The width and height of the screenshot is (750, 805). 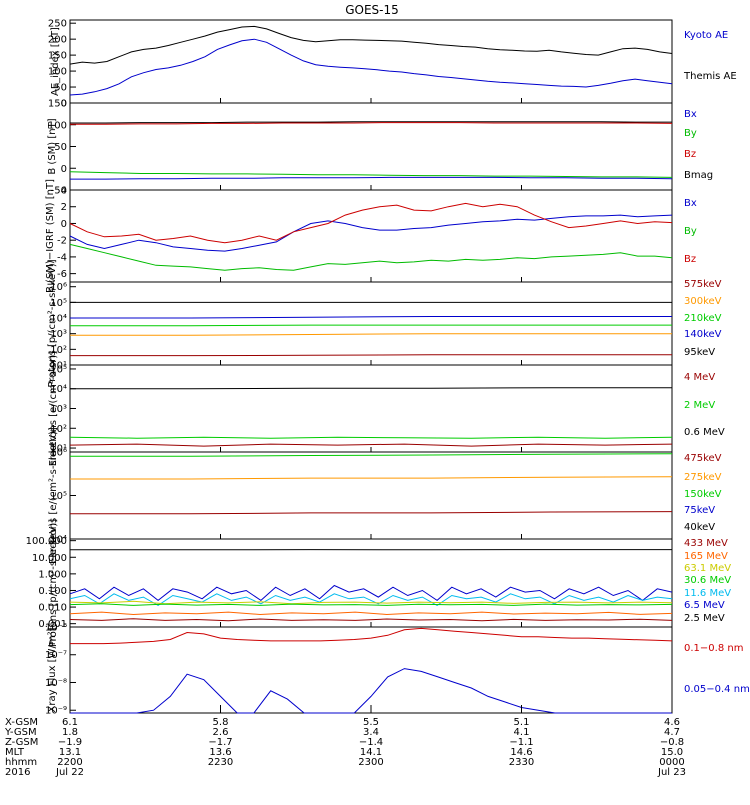 I want to click on xaxis-tick-value: 2330, so click(x=521, y=762).